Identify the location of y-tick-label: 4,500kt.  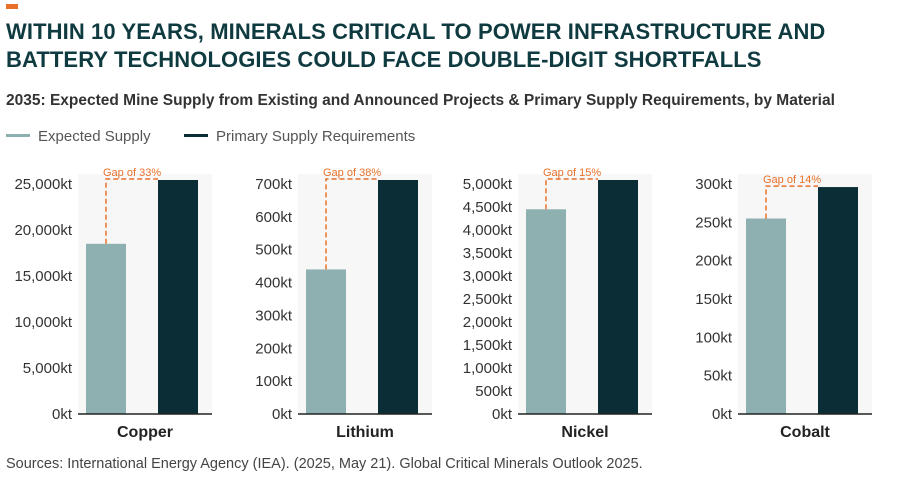
(488, 207).